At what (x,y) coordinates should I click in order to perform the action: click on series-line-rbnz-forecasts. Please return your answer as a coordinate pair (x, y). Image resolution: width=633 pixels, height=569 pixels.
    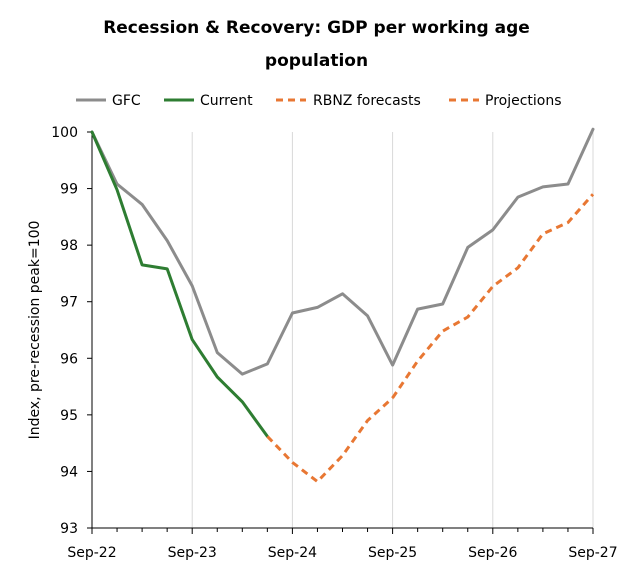
    Looking at the image, I should click on (330, 440).